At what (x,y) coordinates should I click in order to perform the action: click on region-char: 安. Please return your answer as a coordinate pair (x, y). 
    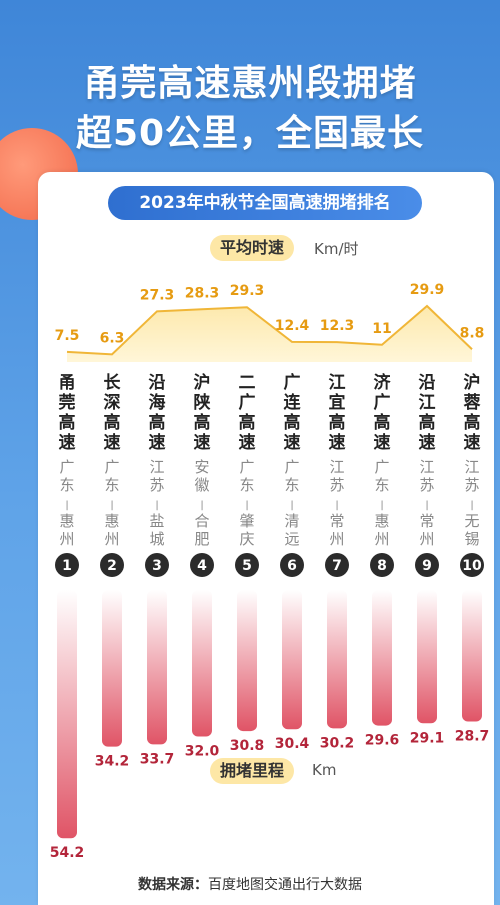
    Looking at the image, I should click on (201, 467).